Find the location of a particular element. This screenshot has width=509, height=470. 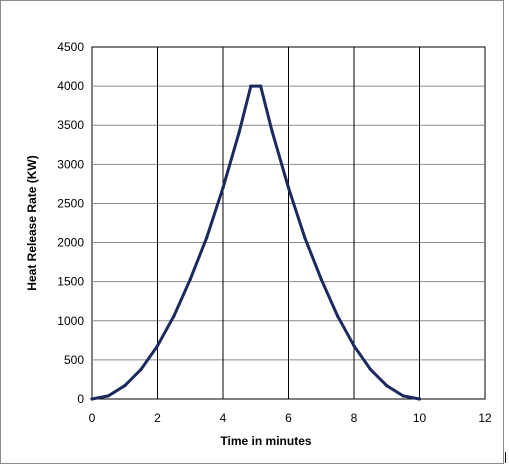

y-tick-label: 3500 is located at coordinates (70, 125).